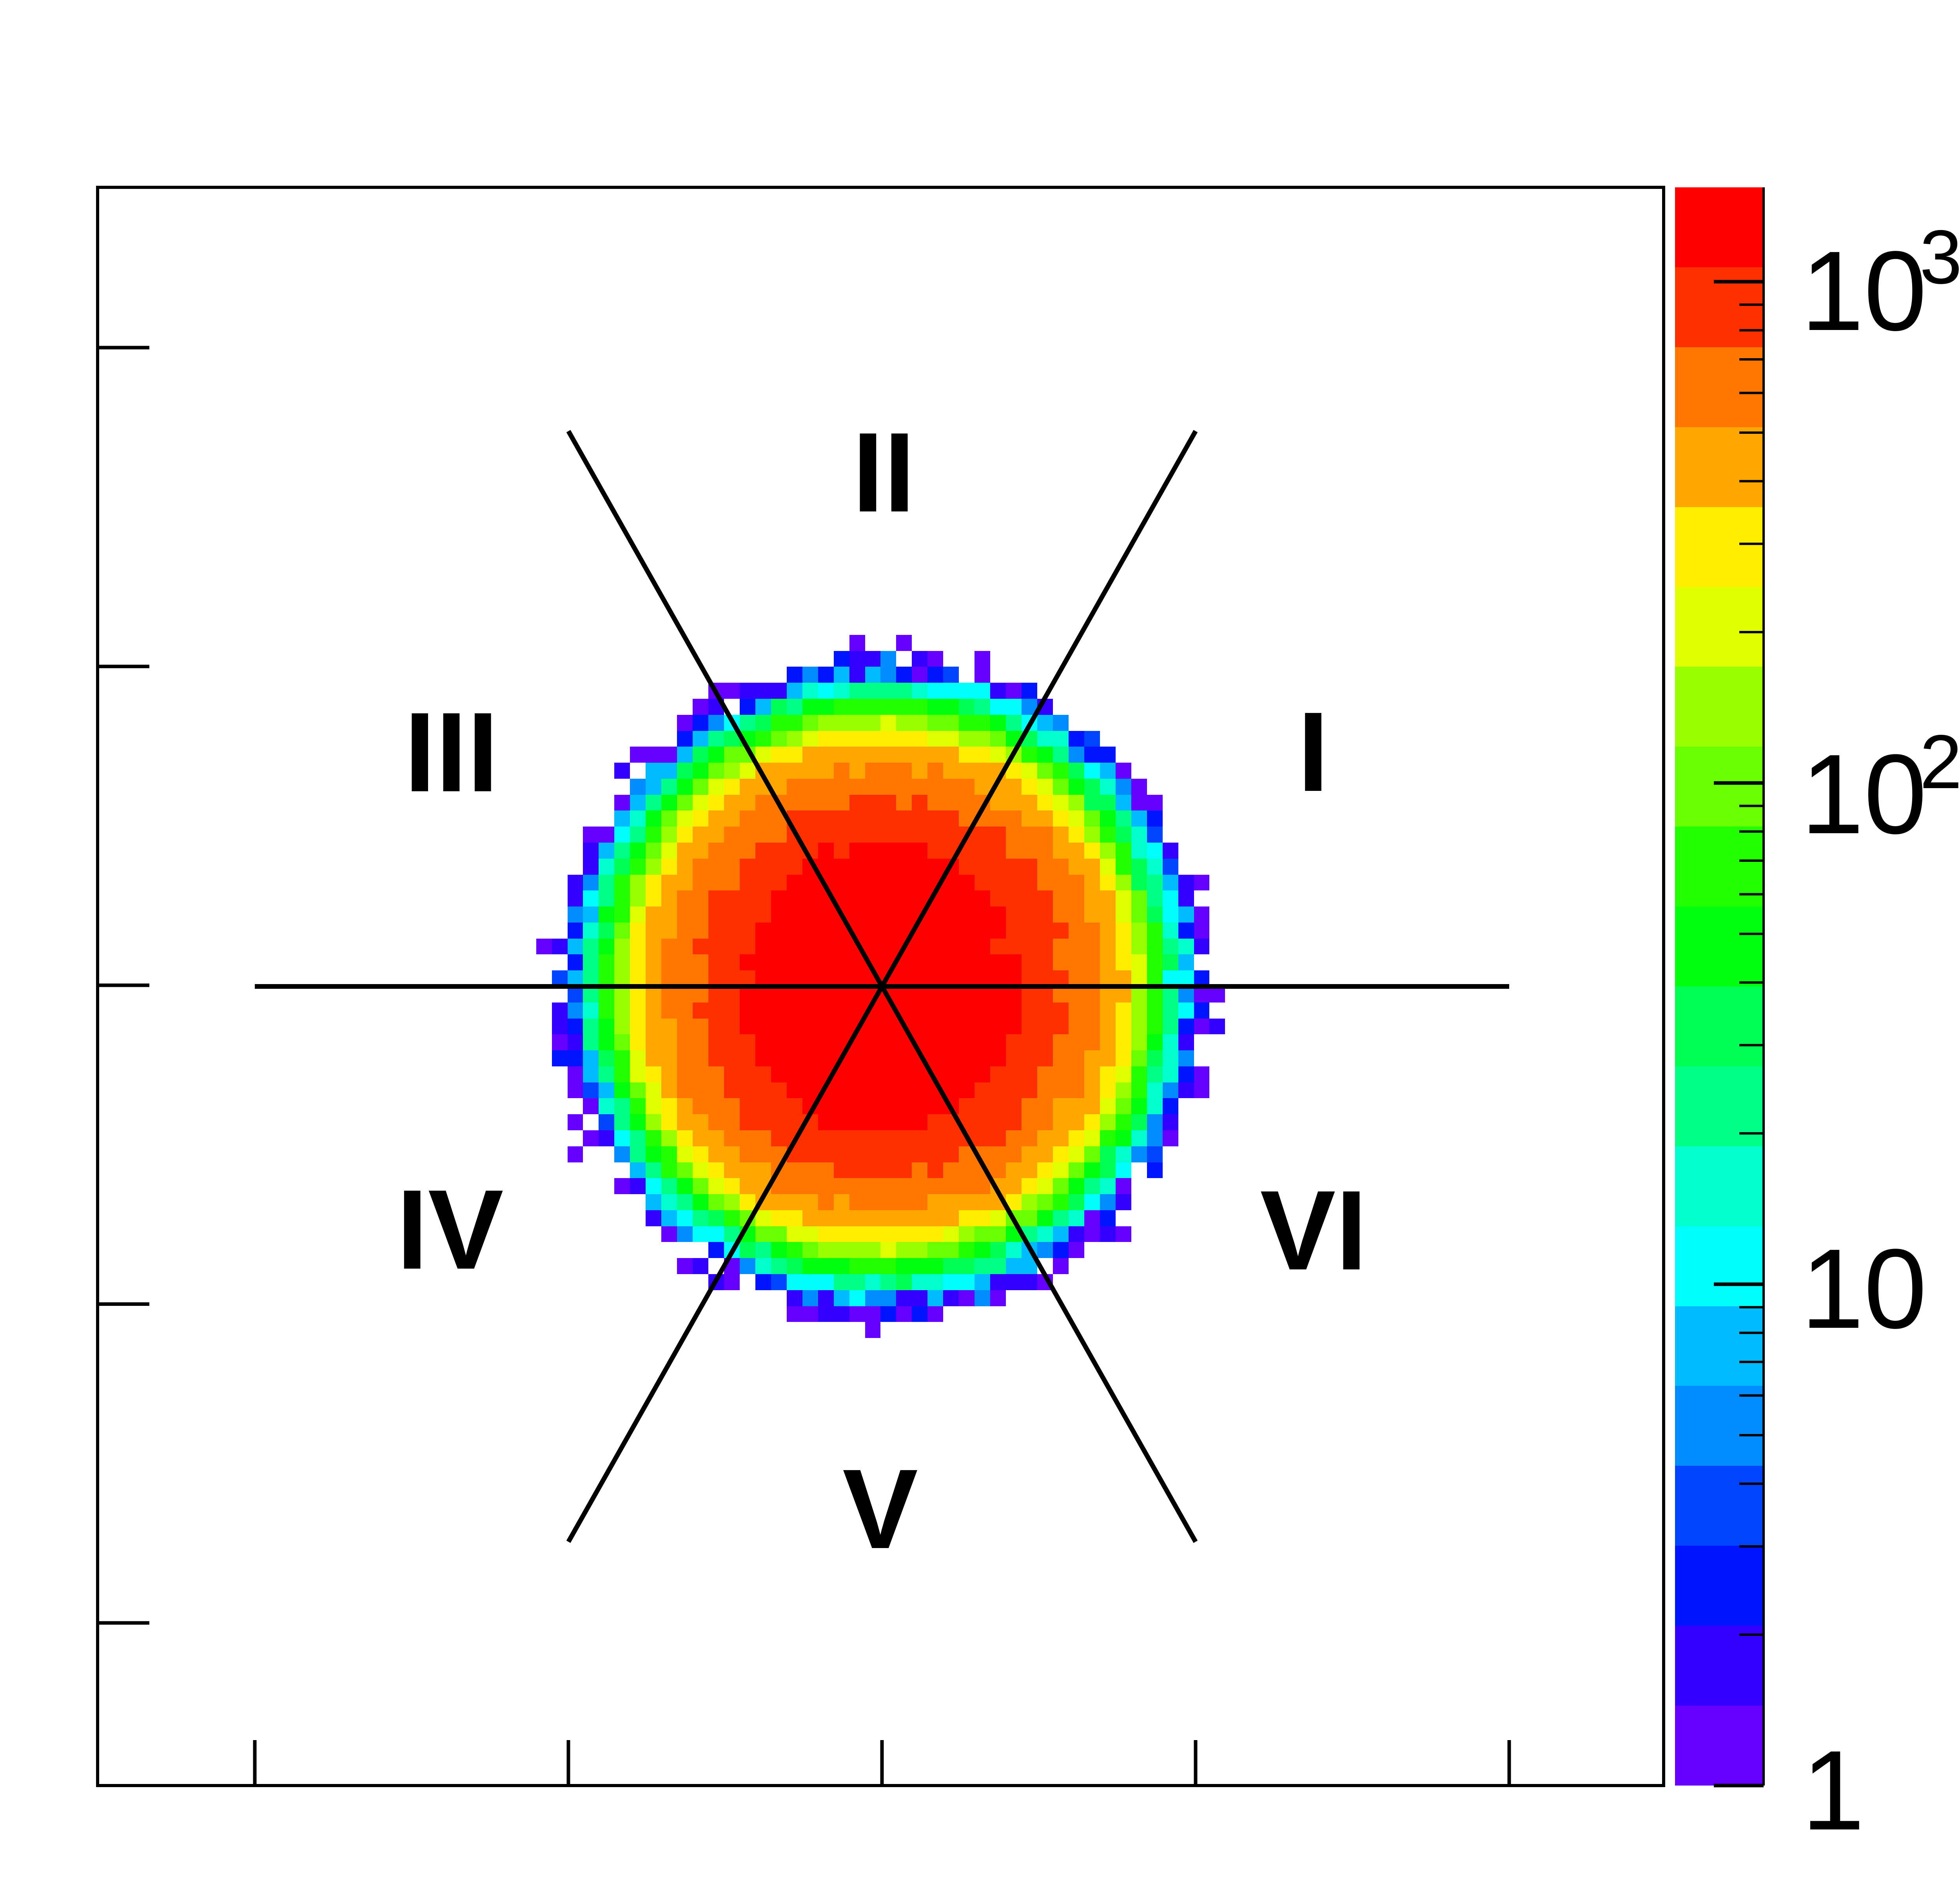  I want to click on svg-text: VI, so click(1313, 1230).